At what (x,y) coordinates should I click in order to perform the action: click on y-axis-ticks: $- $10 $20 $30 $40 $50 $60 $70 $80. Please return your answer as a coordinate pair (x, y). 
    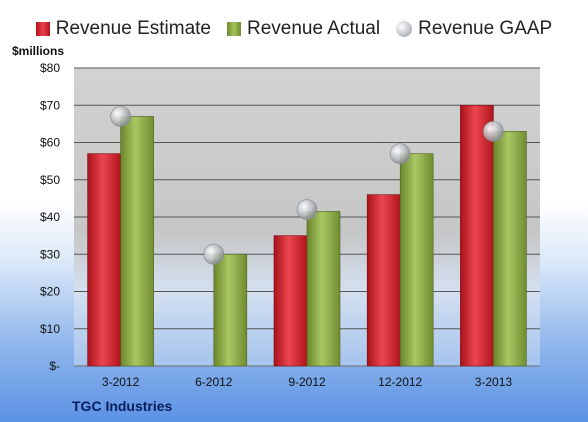
    Looking at the image, I should click on (50, 217).